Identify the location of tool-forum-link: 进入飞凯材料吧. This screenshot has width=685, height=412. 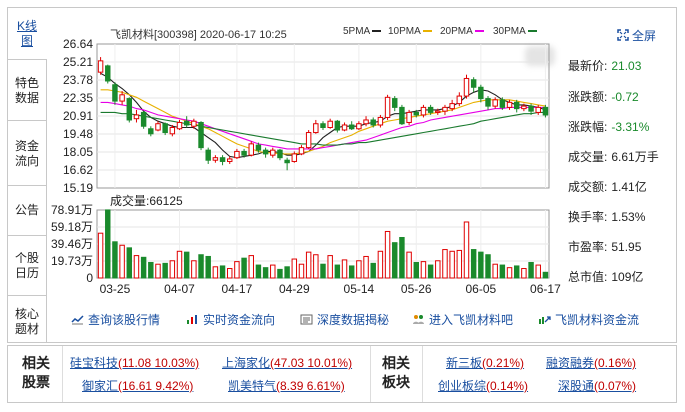
(462, 319).